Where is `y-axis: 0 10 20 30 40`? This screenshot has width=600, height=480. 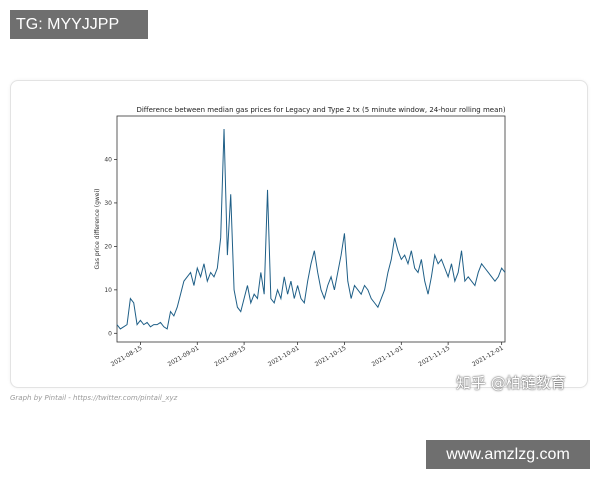
y-axis: 0 10 20 30 40 is located at coordinates (110, 246).